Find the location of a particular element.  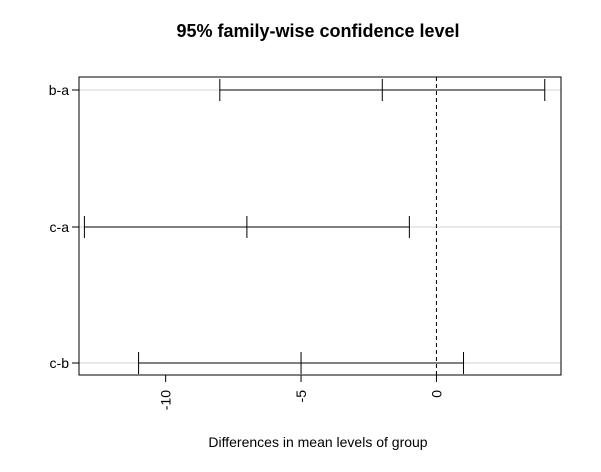

x-tick-label-1: -5 is located at coordinates (301, 396).